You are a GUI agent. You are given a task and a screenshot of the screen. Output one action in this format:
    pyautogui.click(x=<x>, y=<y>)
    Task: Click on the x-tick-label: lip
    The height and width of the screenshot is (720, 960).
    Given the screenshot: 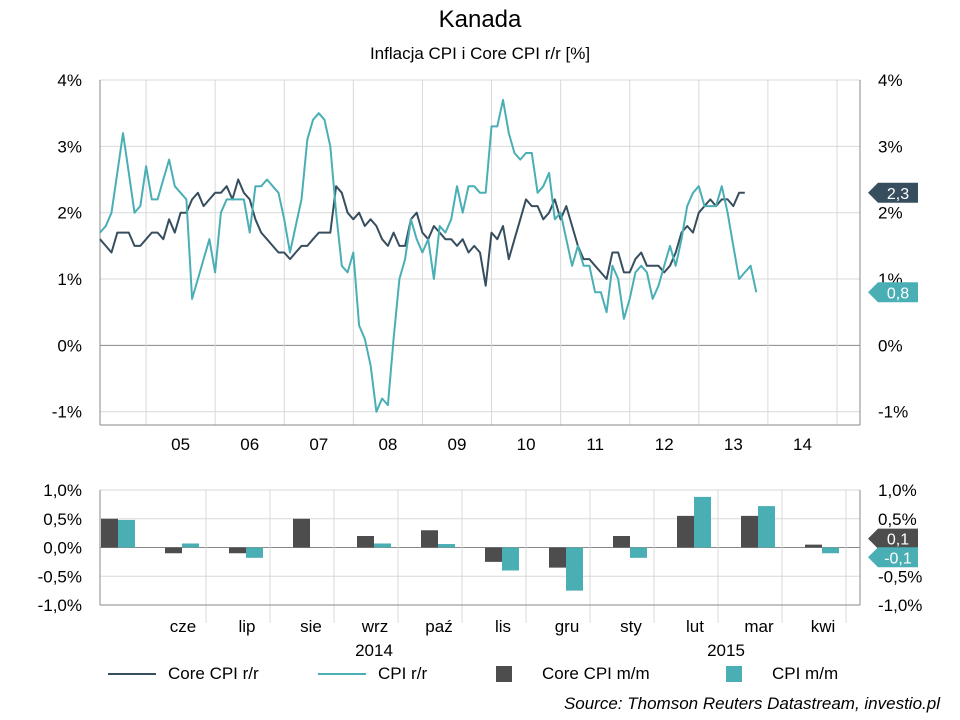 What is the action you would take?
    pyautogui.click(x=246, y=626)
    